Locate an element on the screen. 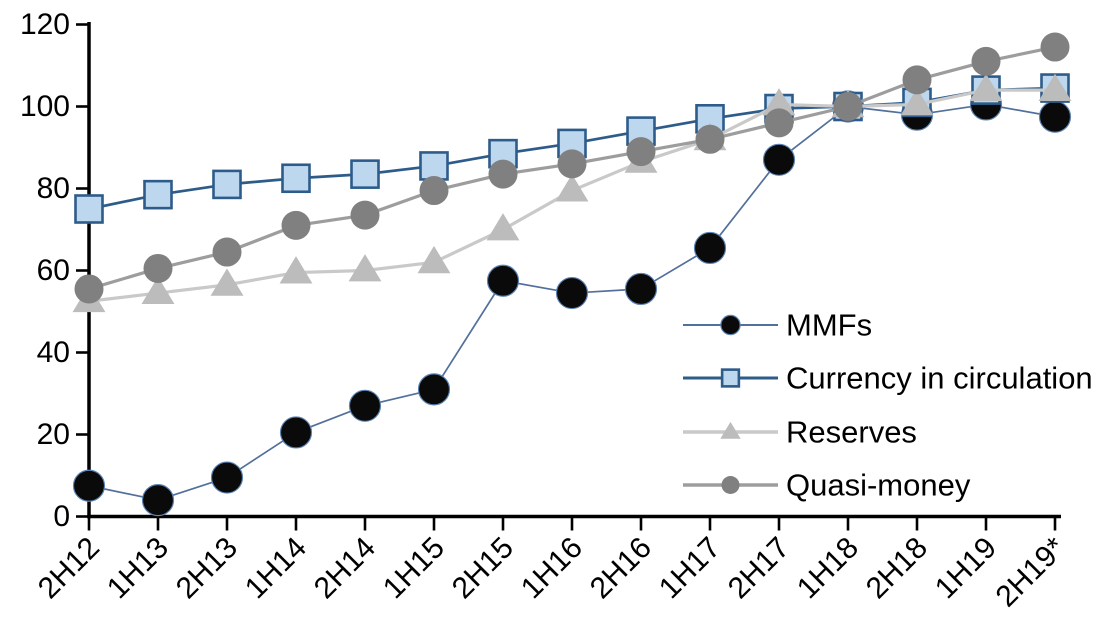  y-tick-label: 40 is located at coordinates (53, 352).